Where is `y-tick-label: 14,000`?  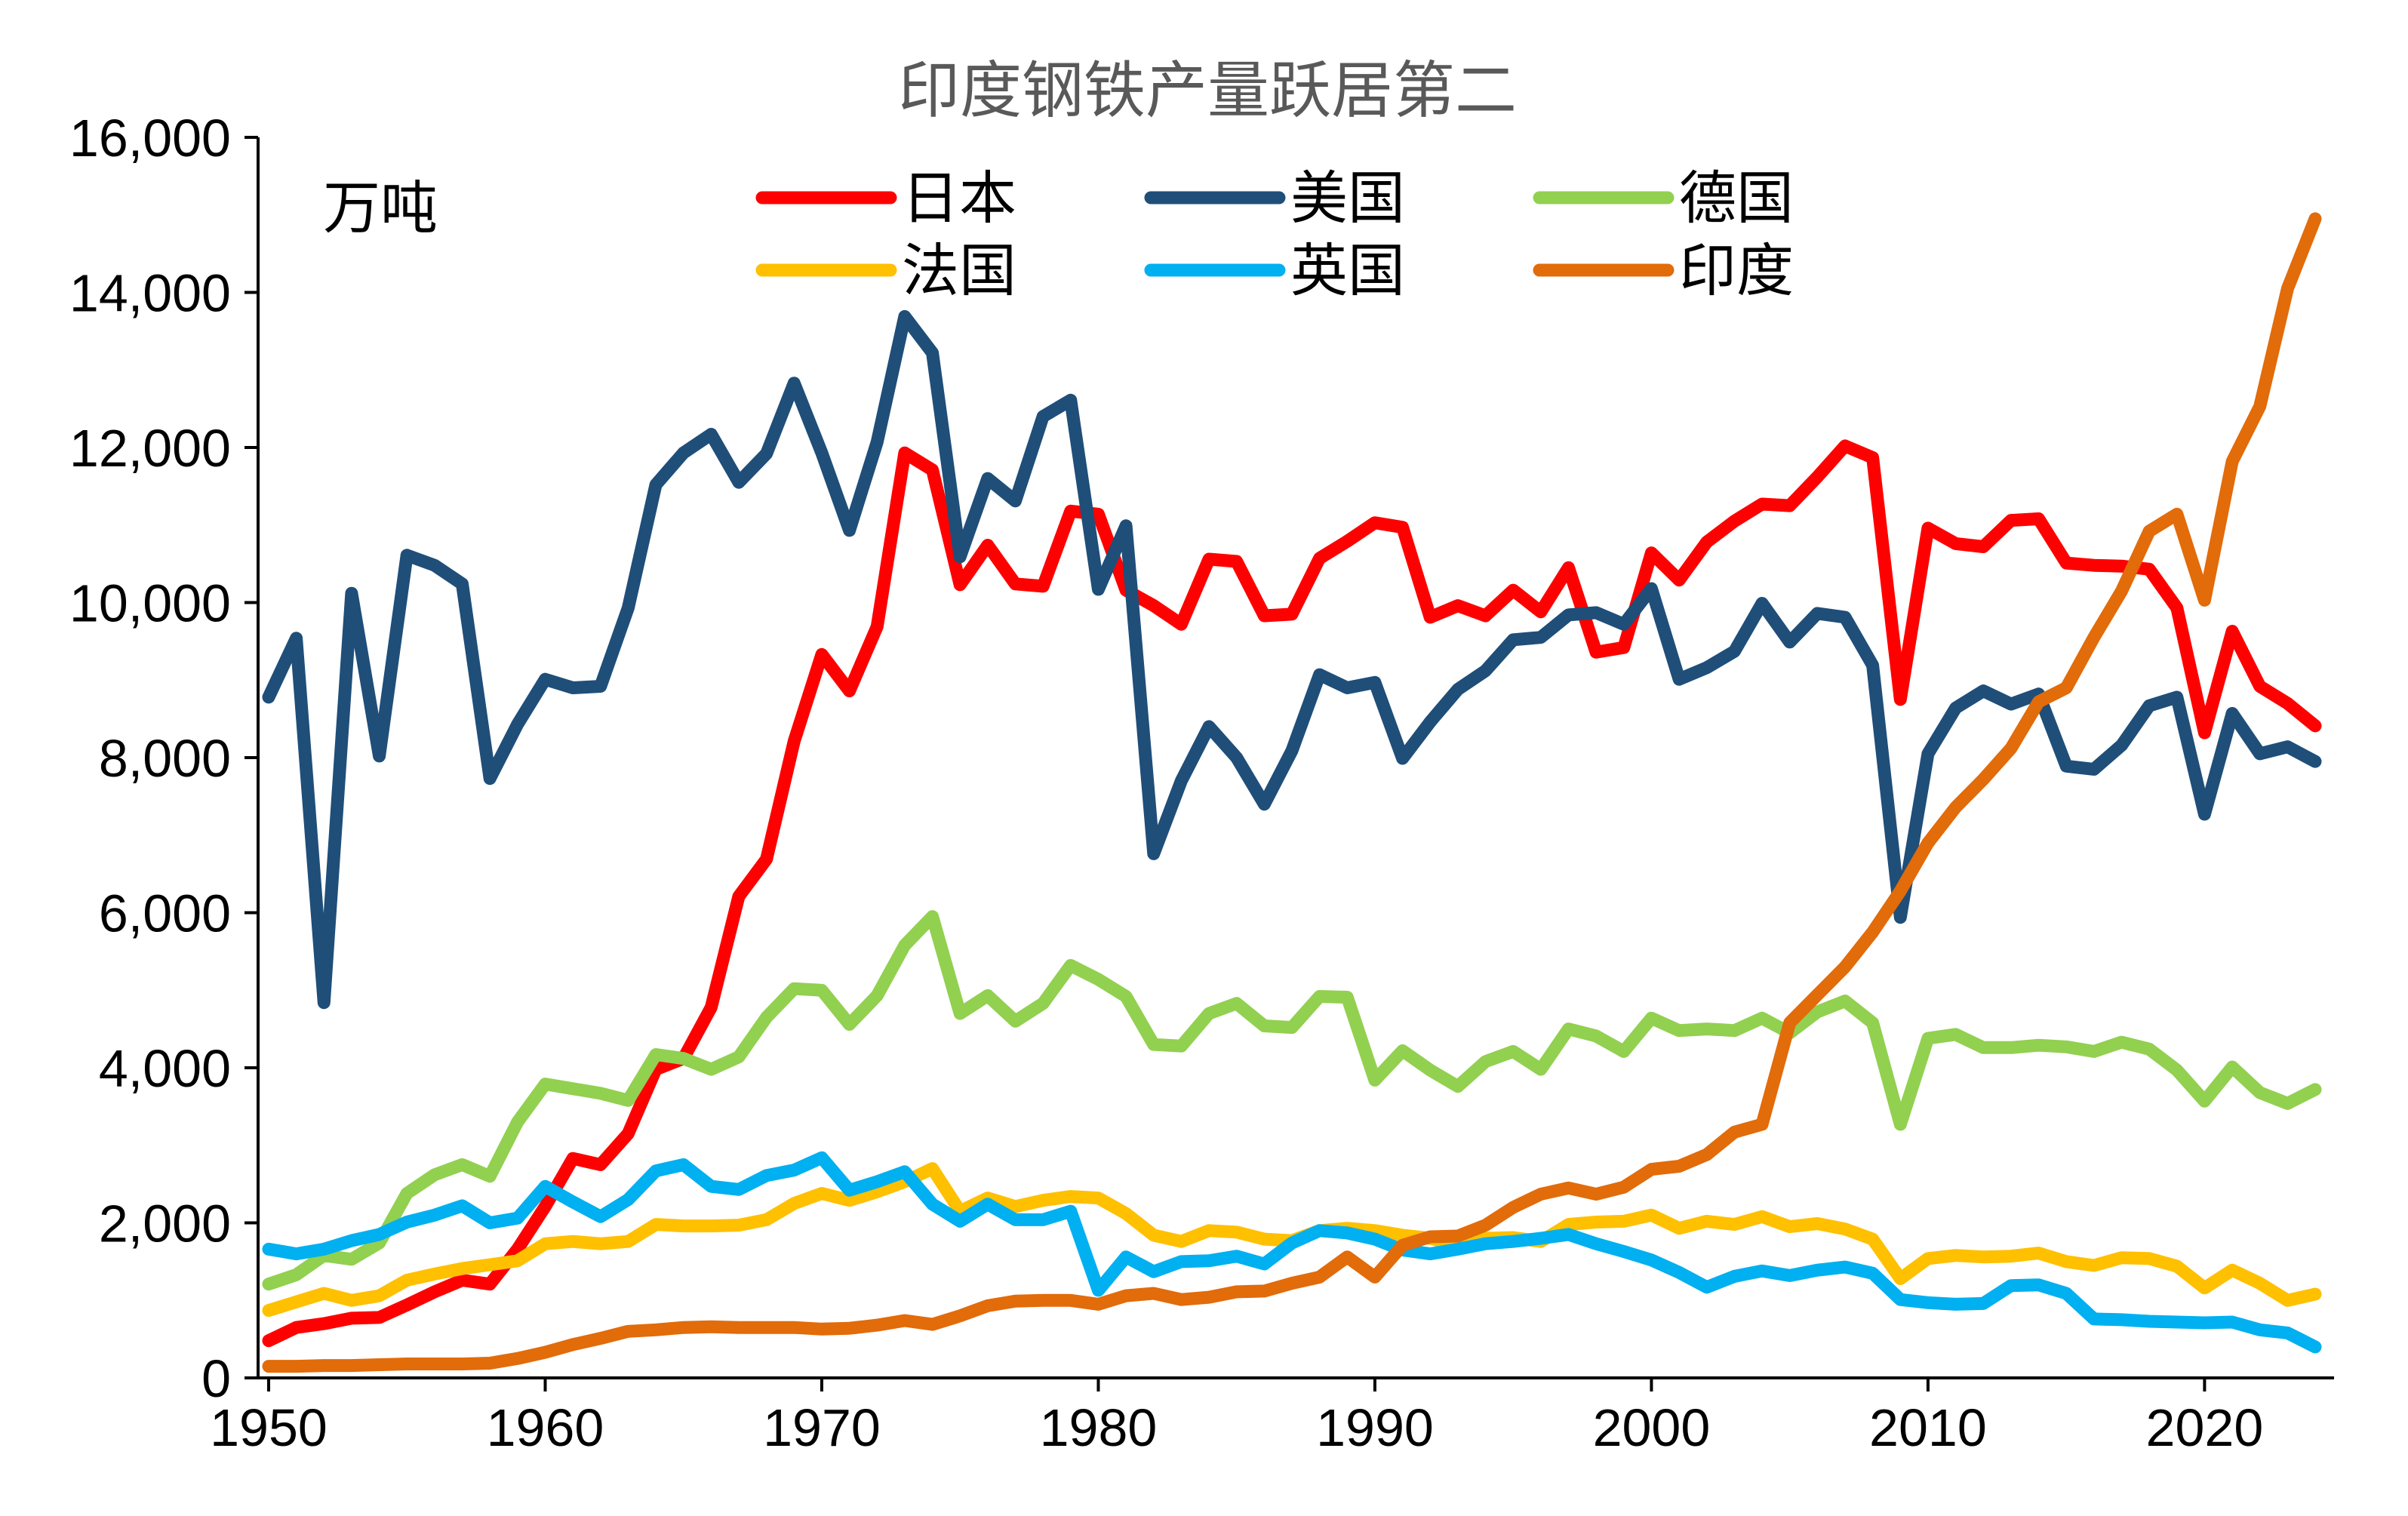 y-tick-label: 14,000 is located at coordinates (150, 293).